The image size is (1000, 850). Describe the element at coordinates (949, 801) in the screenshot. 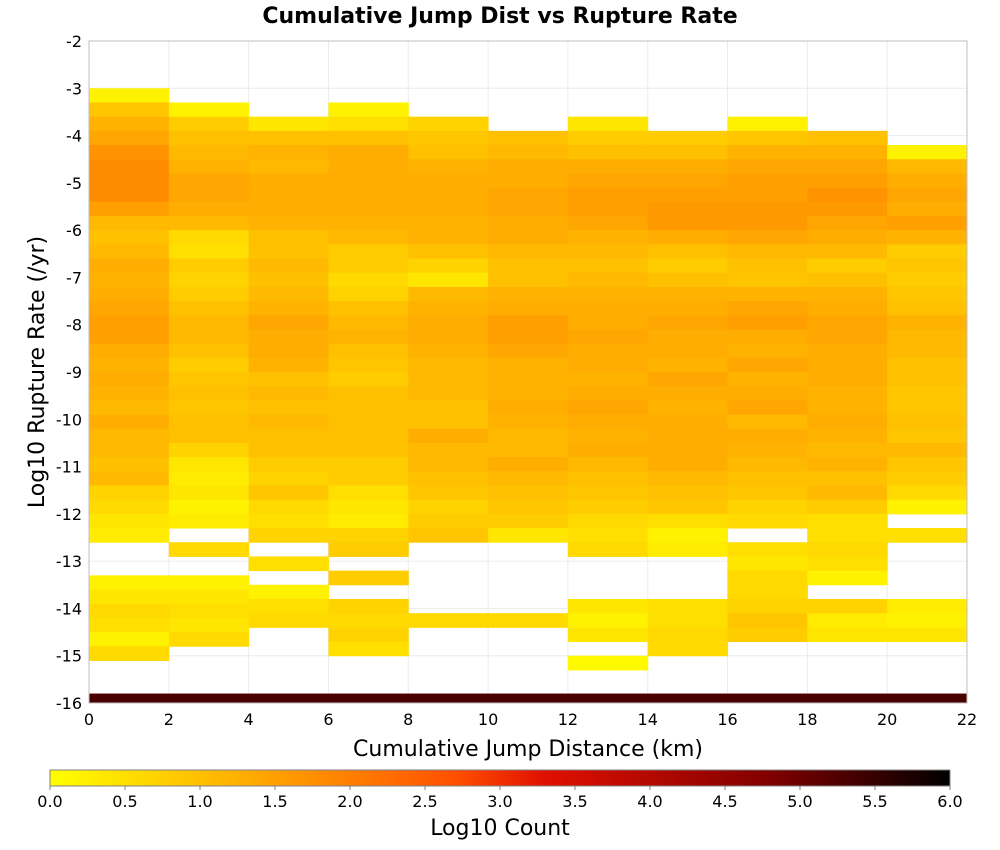

I see `colorbar-tick-label: 6.0` at that location.